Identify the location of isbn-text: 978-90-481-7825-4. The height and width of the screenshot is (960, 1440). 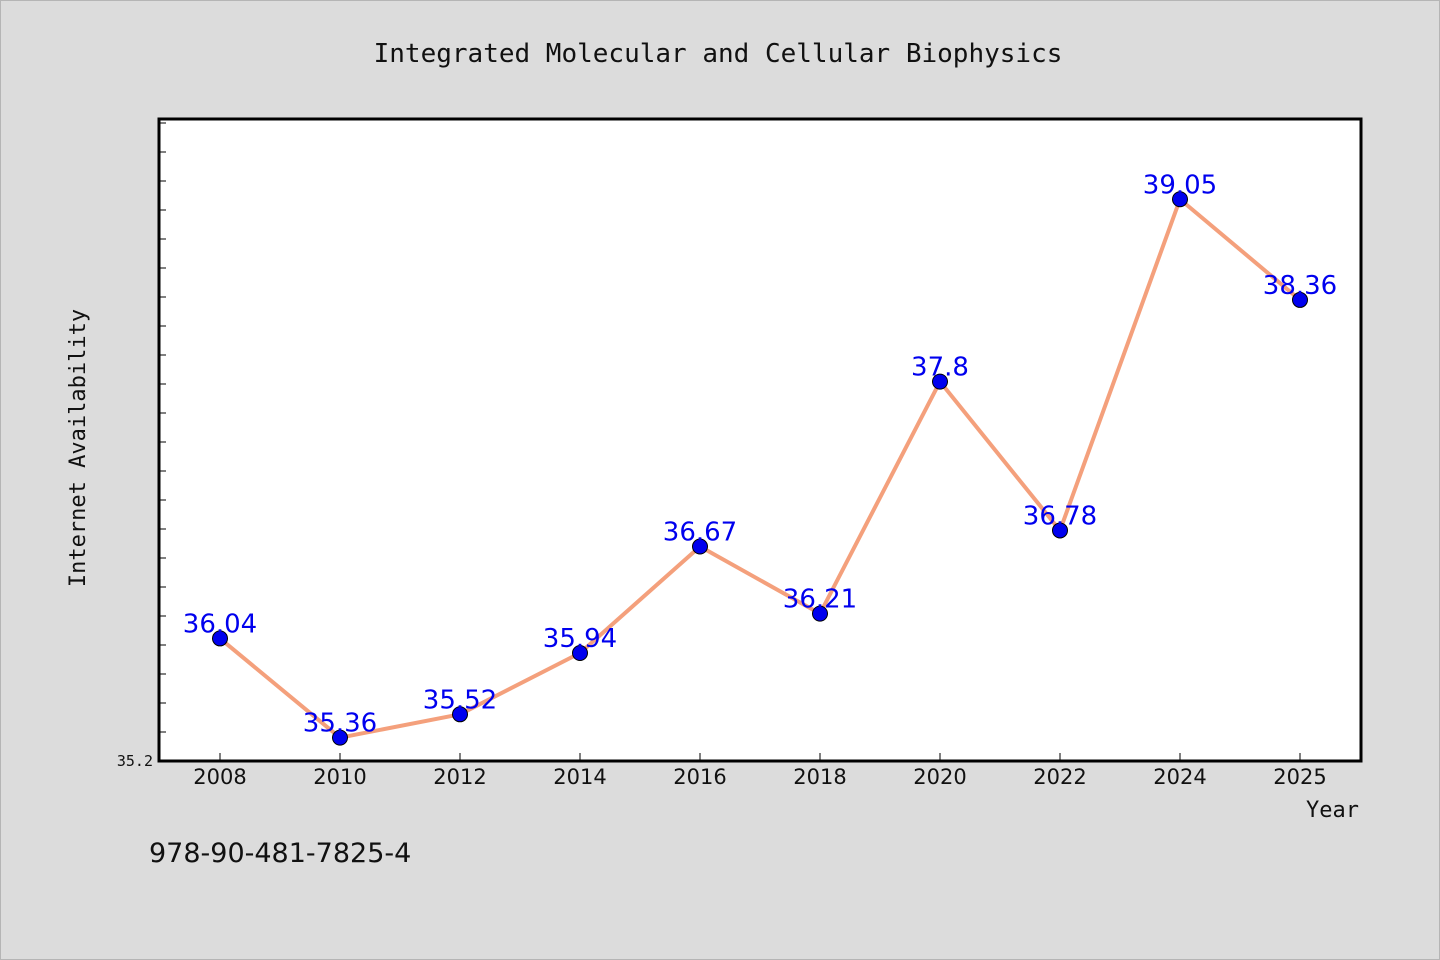
(280, 853).